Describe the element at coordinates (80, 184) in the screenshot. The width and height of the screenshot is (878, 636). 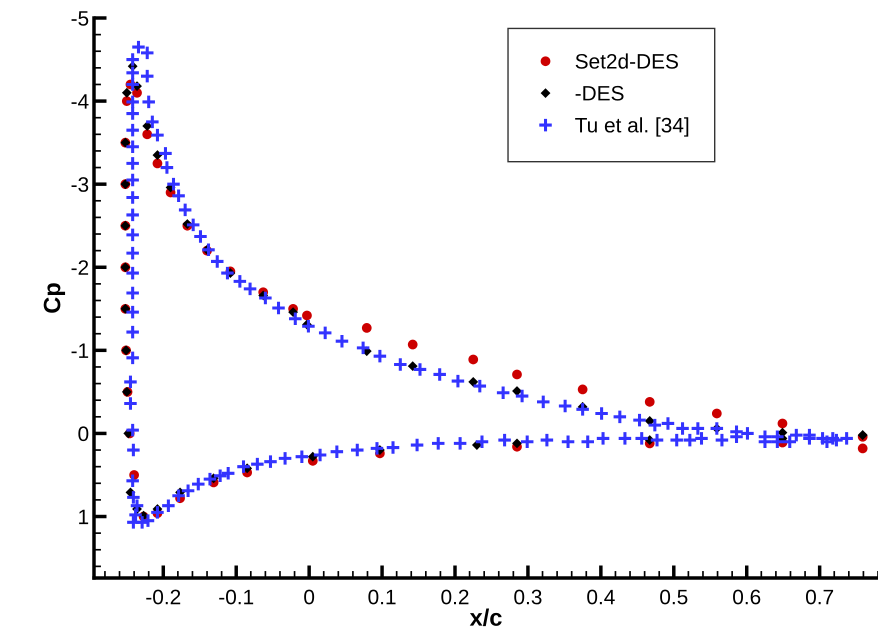
I see `y-tick-label: -3` at that location.